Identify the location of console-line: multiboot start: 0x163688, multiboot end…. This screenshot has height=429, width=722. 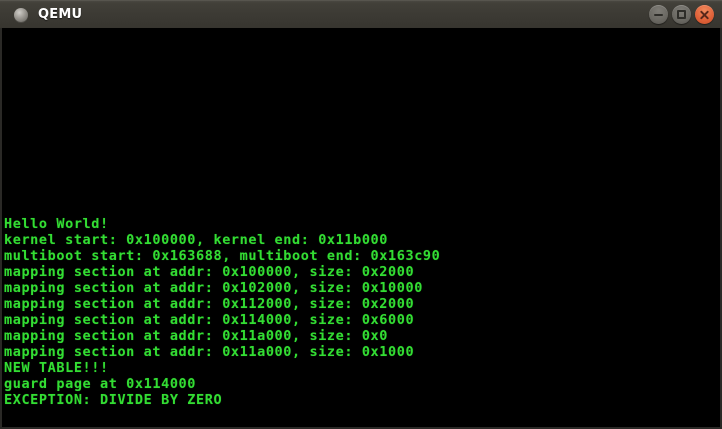
(222, 256).